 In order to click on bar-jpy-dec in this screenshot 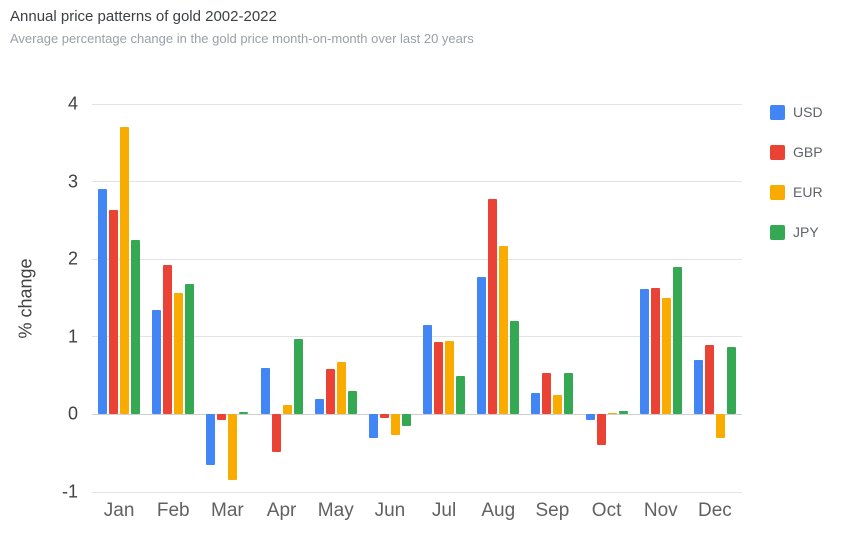, I will do `click(731, 380)`.